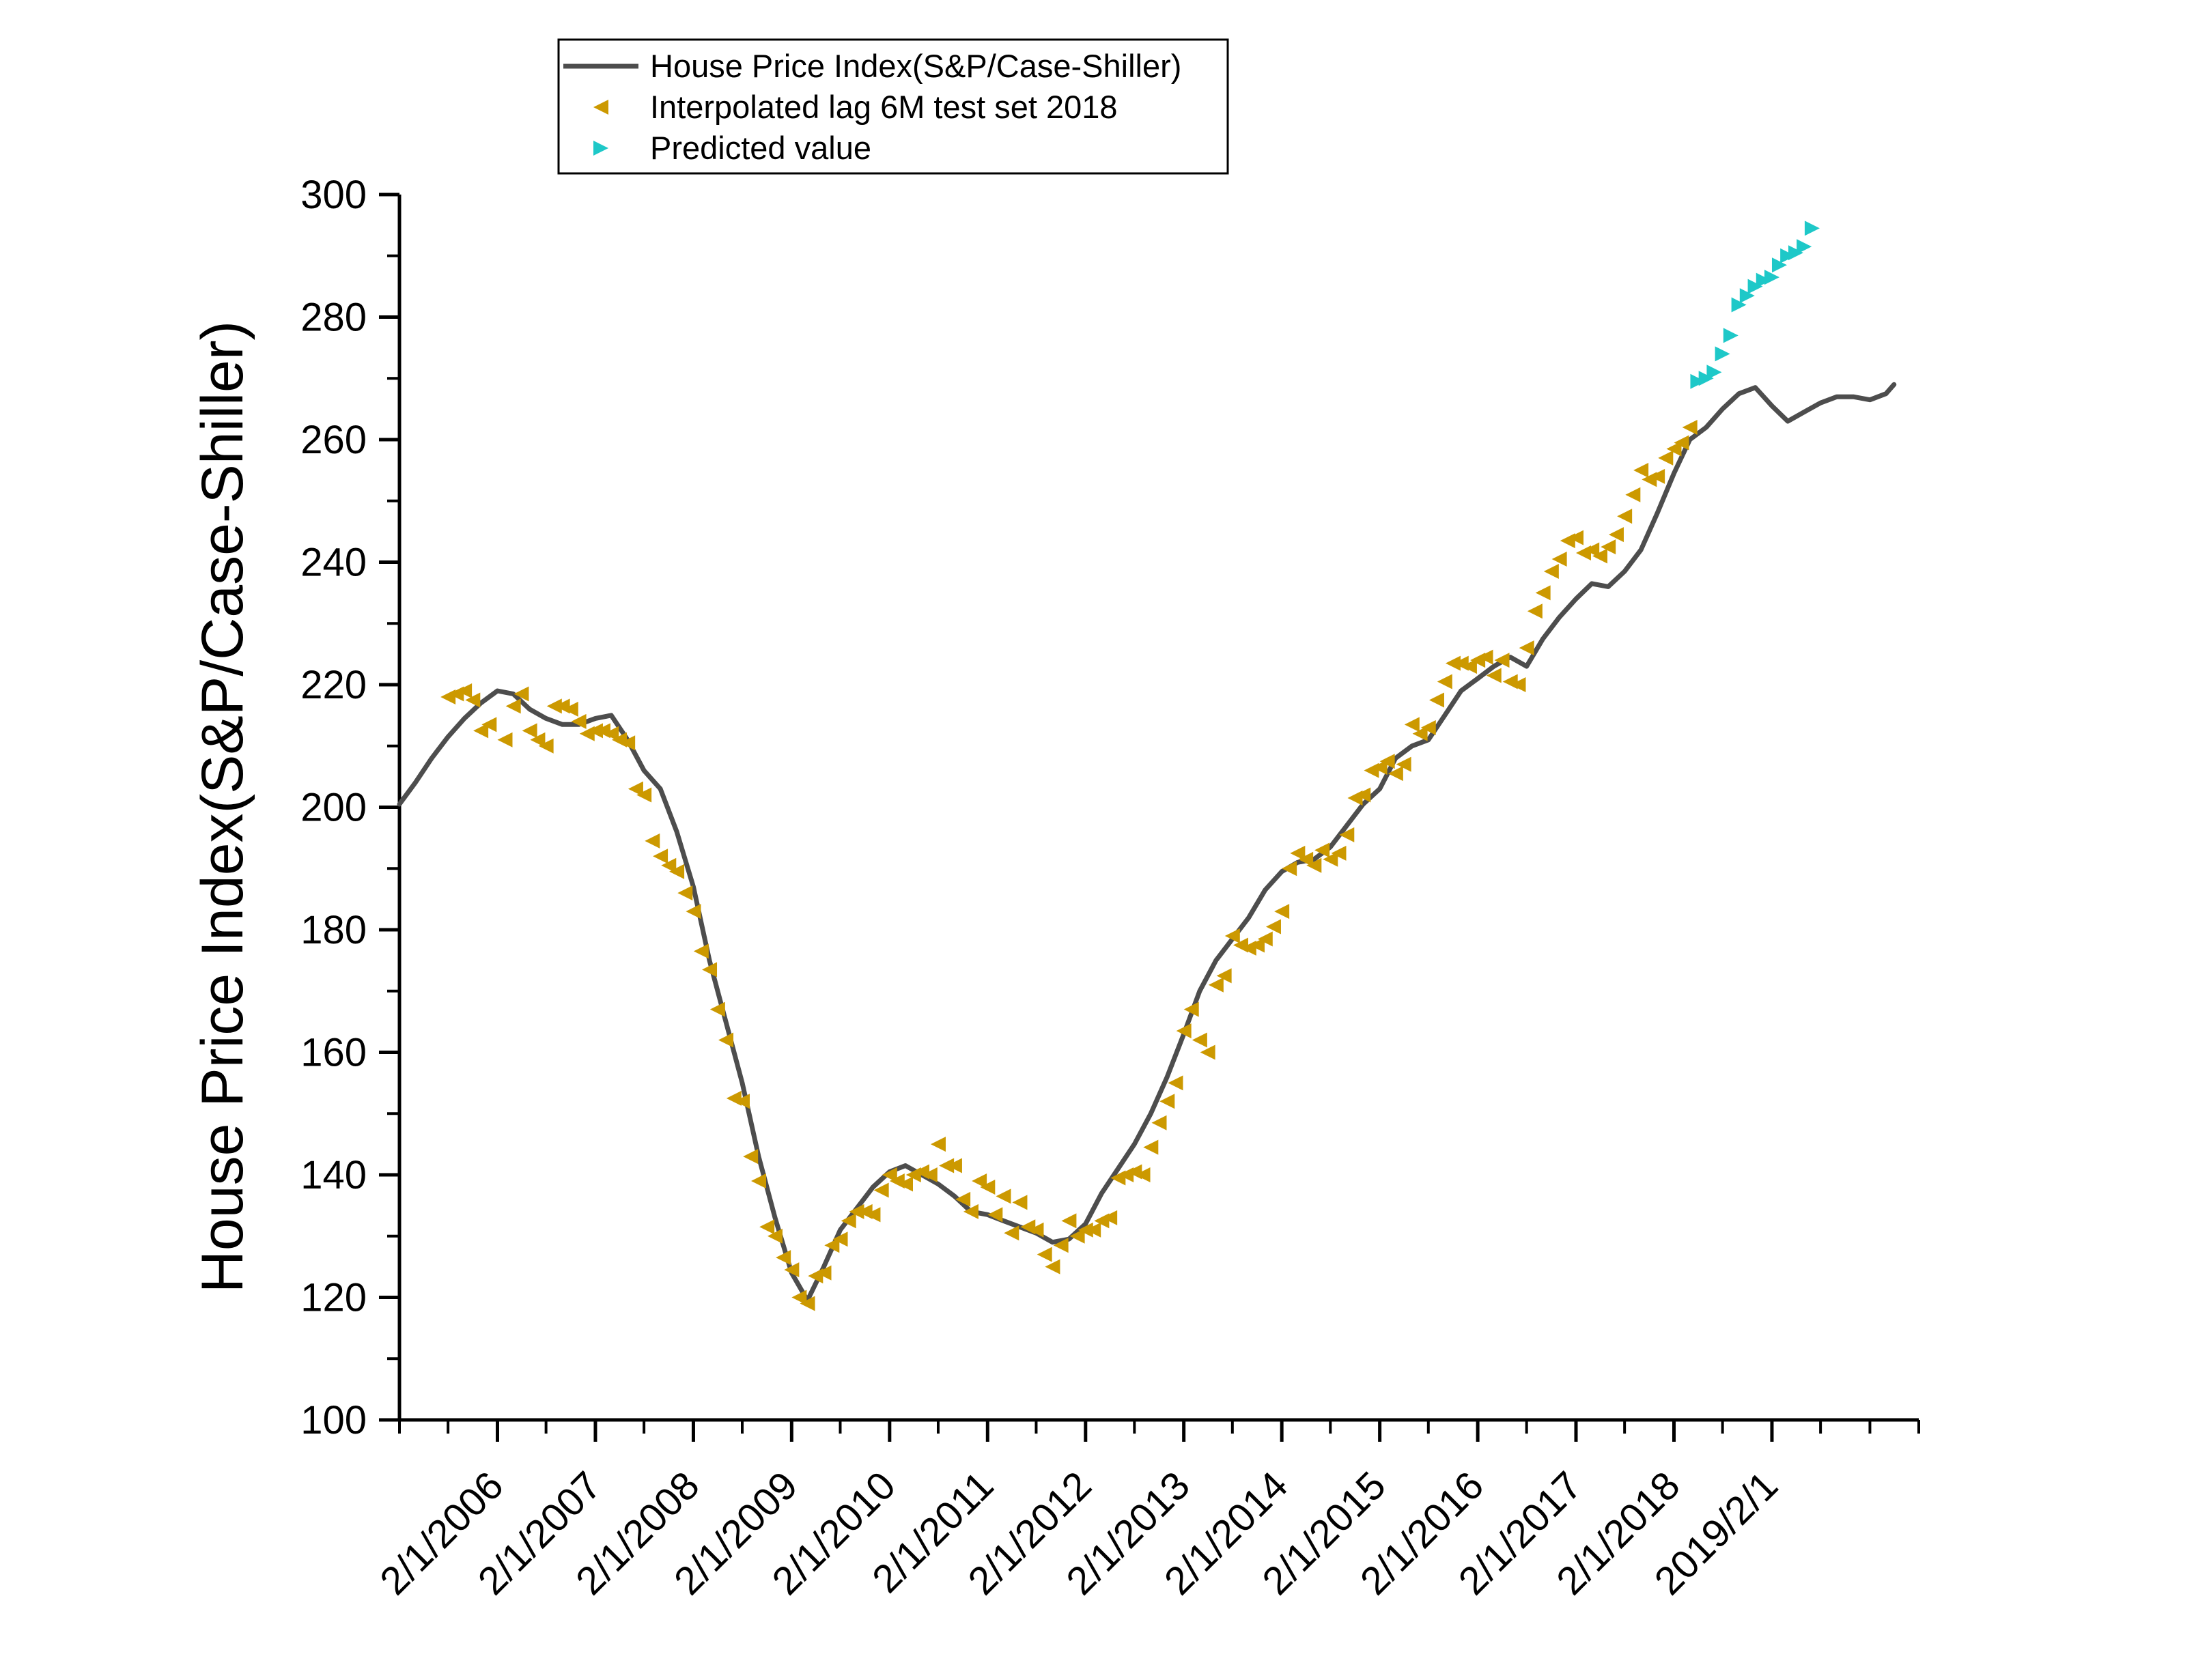 This screenshot has height=1680, width=2196. Describe the element at coordinates (334, 1420) in the screenshot. I see `y-tick-label: 100` at that location.